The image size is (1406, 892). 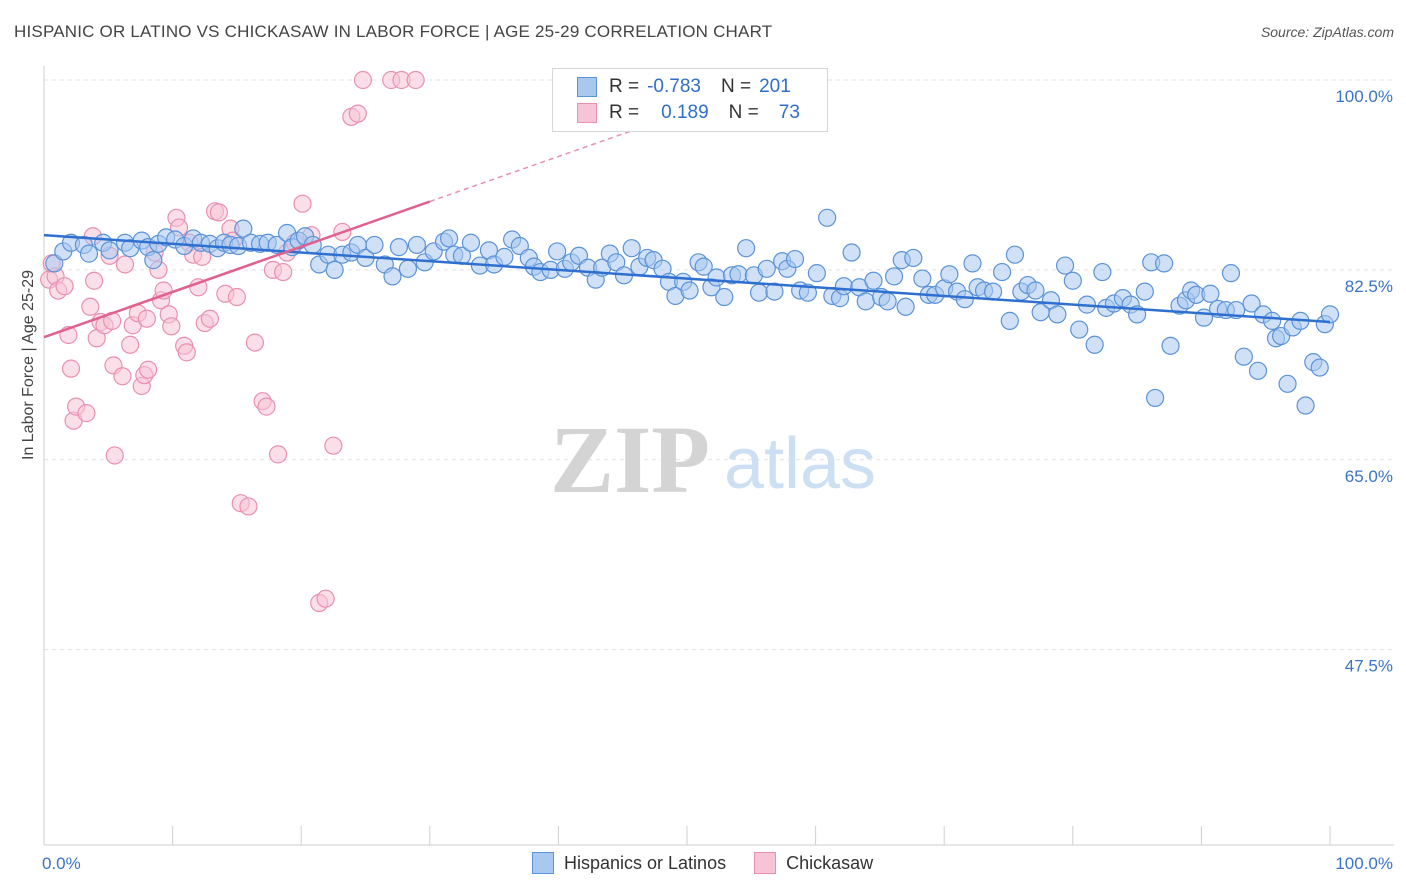 I want to click on correlation-legend: R = -0.783 N = 201 R = 0.189 N = 73, so click(x=690, y=100).